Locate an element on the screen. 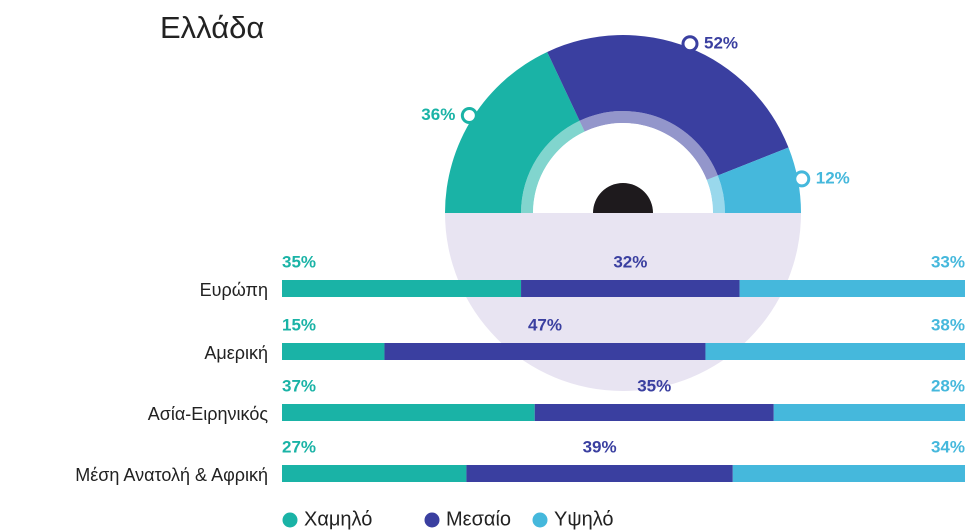 The width and height of the screenshot is (969, 532). backdrop is located at coordinates (623, 302).